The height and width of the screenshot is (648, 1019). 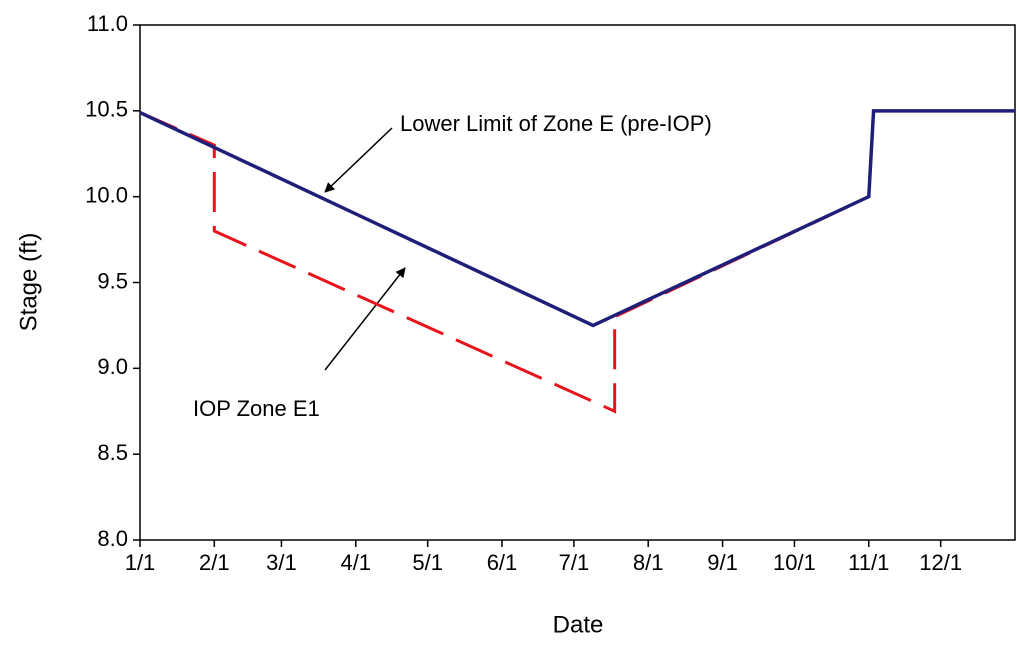 What do you see at coordinates (140, 562) in the screenshot?
I see `x-tick-label: 1/1` at bounding box center [140, 562].